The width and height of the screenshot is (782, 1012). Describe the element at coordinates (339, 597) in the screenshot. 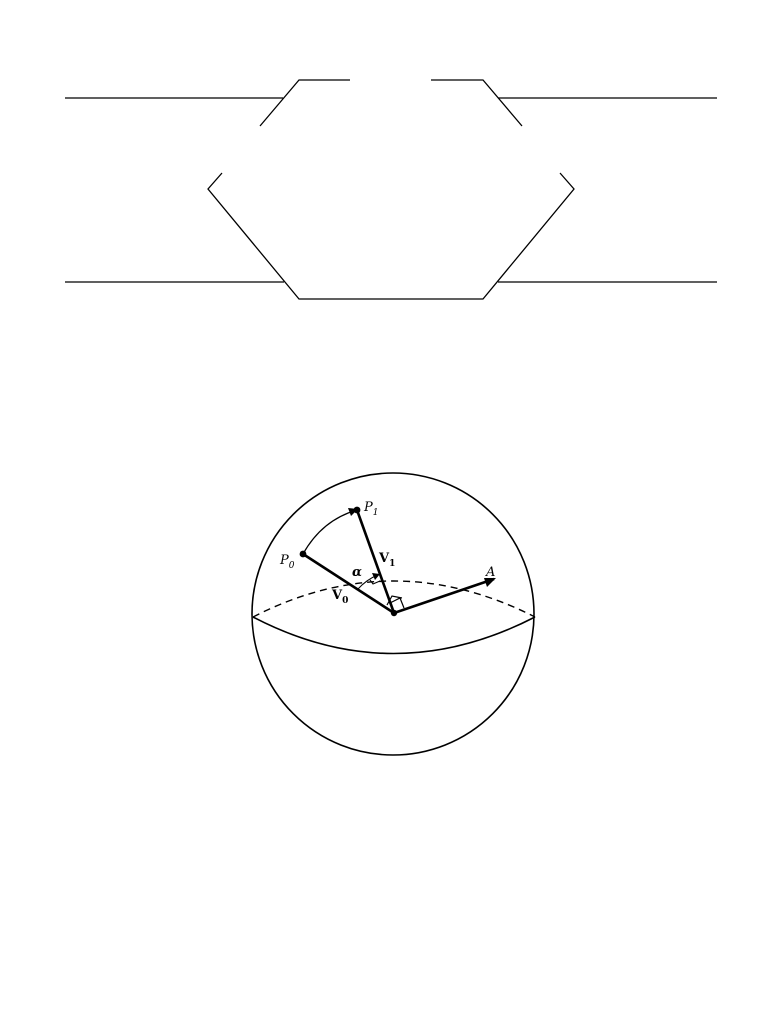

I see `label-v0: V0` at that location.